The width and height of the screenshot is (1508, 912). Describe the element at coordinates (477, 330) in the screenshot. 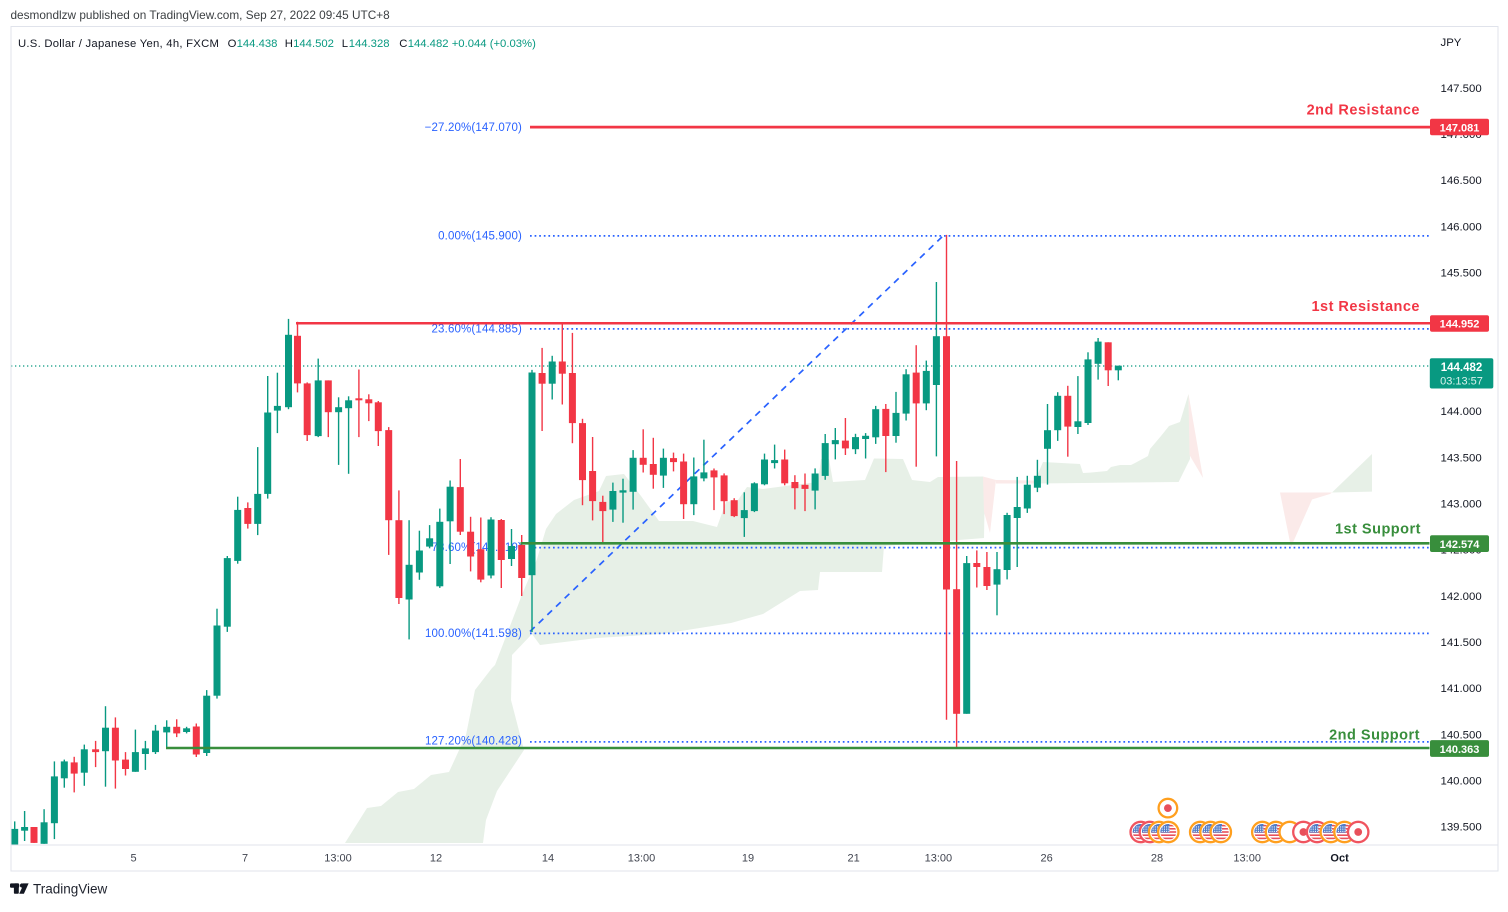

I see `svg-text: 23.60%(144.885)` at that location.